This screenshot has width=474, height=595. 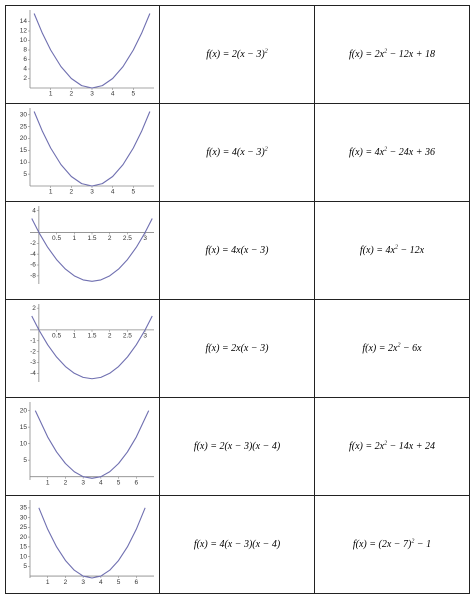 I want to click on formula: f(x) = 4(x − 3)2, so click(x=236, y=152).